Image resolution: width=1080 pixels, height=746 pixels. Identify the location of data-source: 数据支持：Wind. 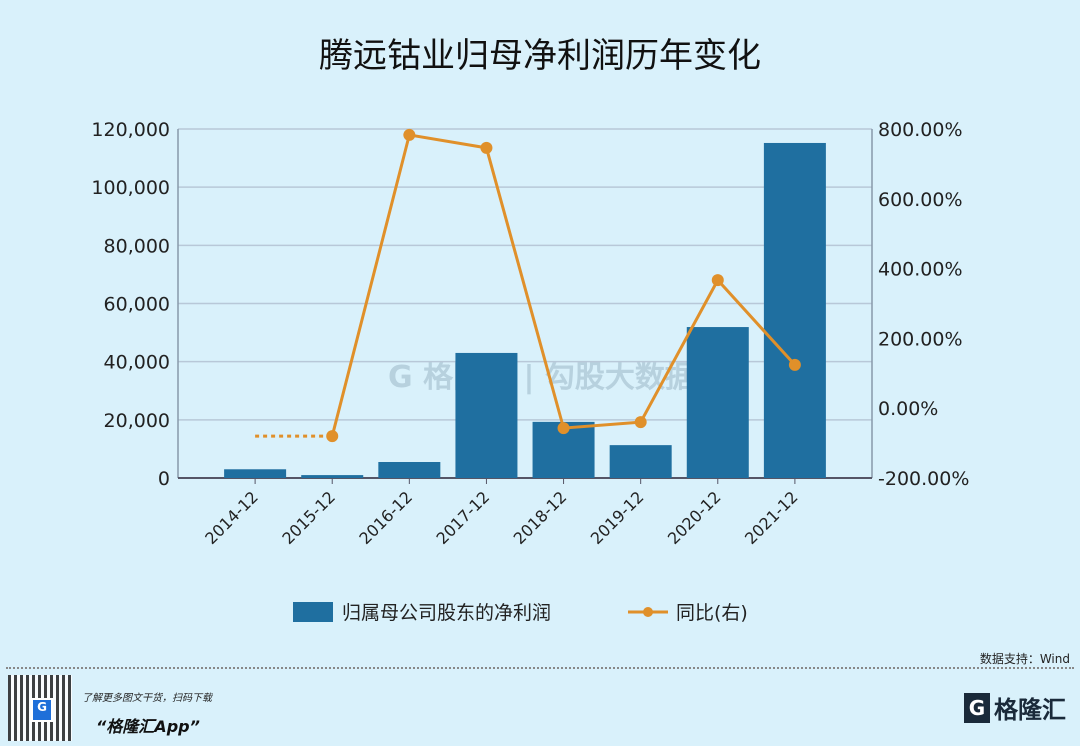
(1024, 659).